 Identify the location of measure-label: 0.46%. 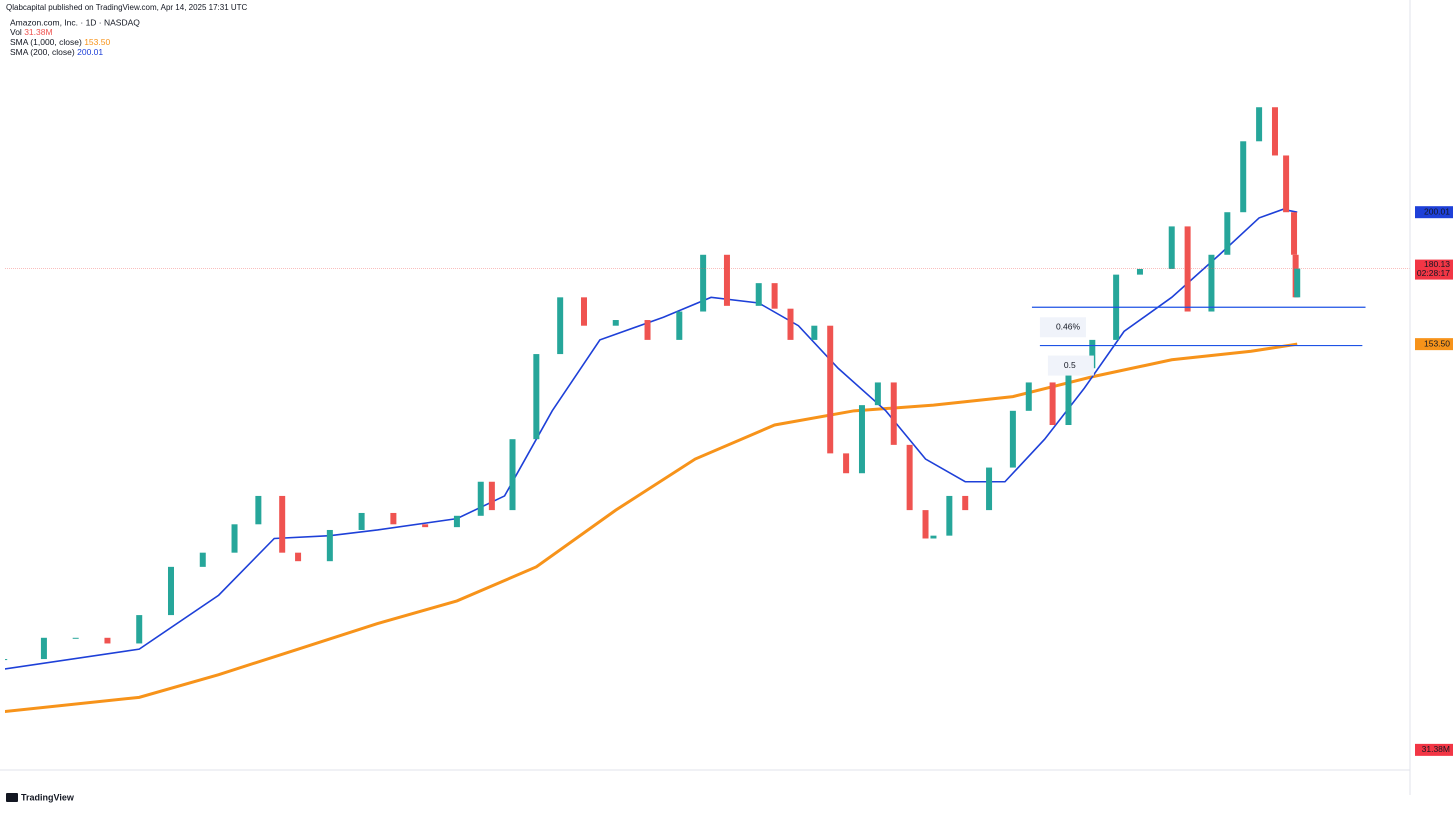
(1068, 327).